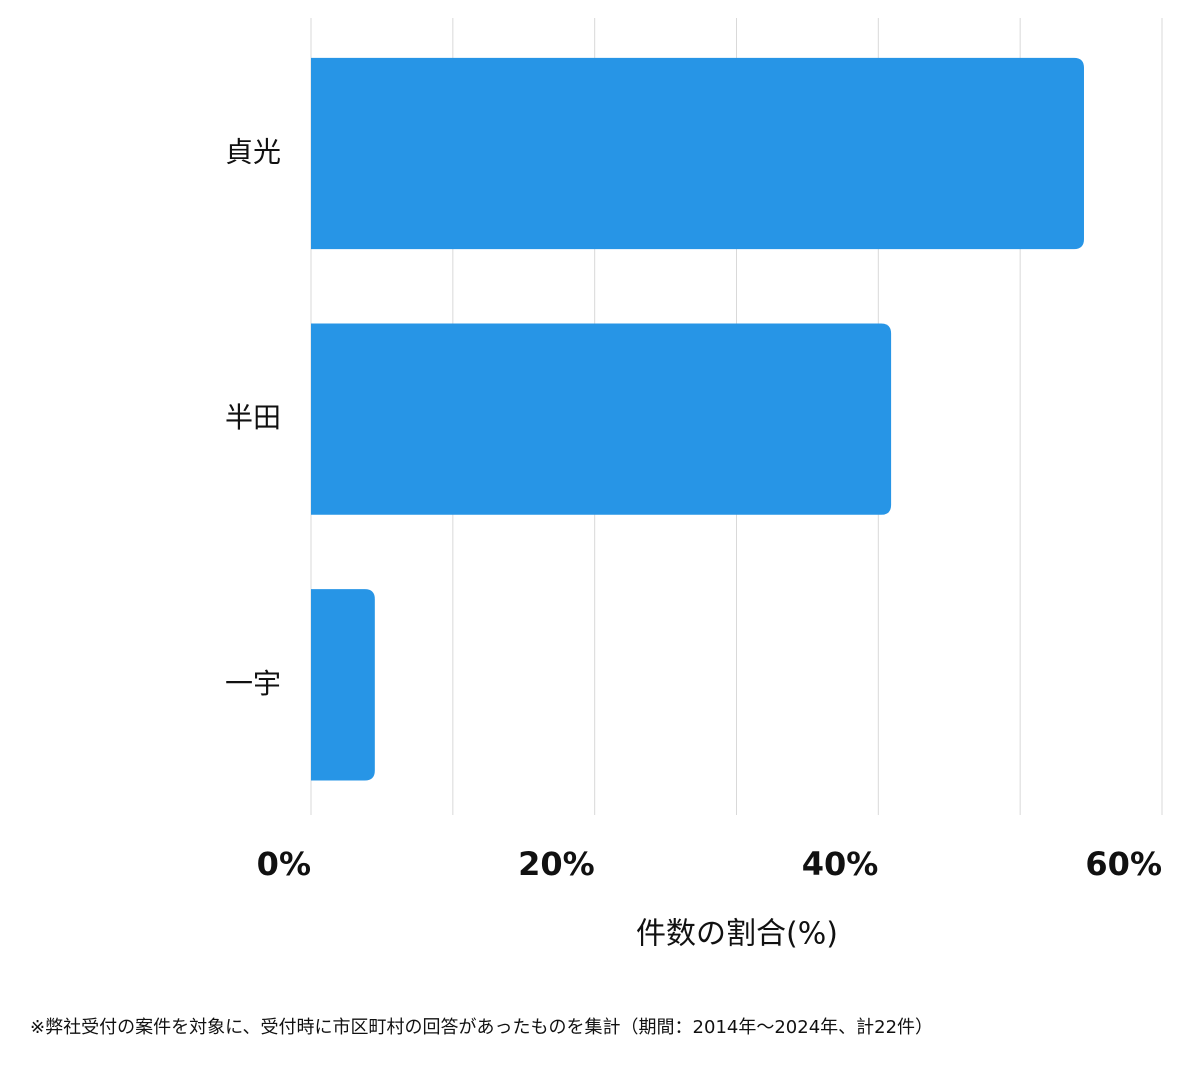 The image size is (1200, 1069). What do you see at coordinates (737, 934) in the screenshot?
I see `x-axis-title: 件数の割合(%)` at bounding box center [737, 934].